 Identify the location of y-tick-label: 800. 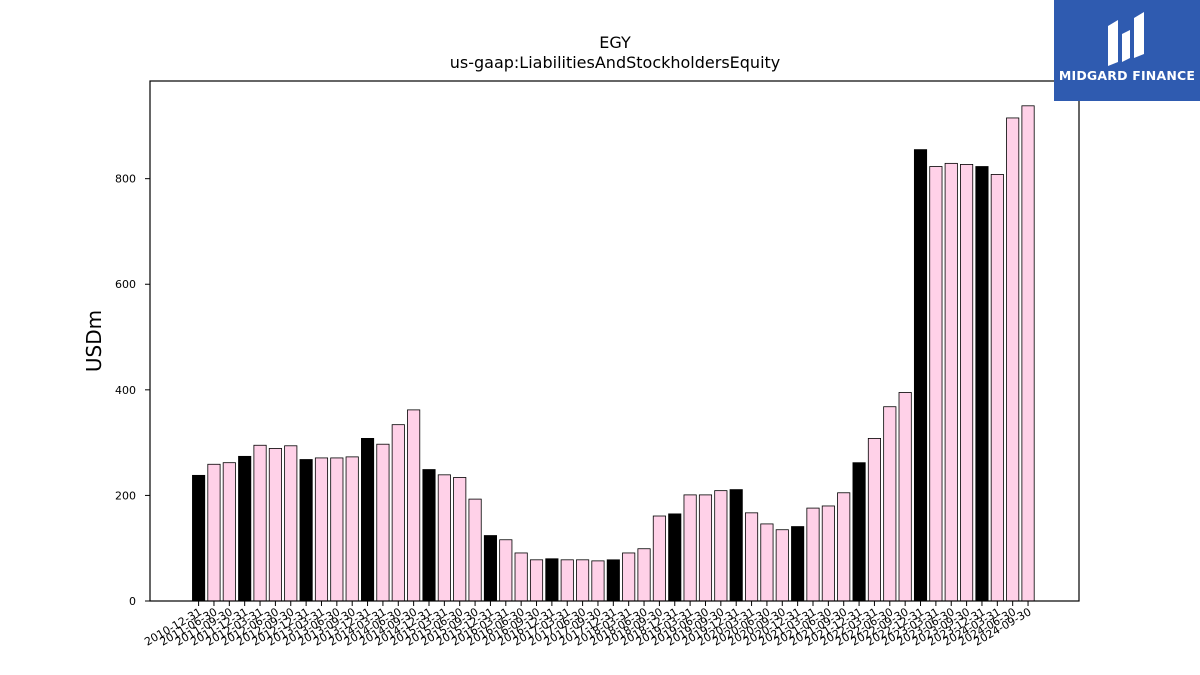
(125, 179).